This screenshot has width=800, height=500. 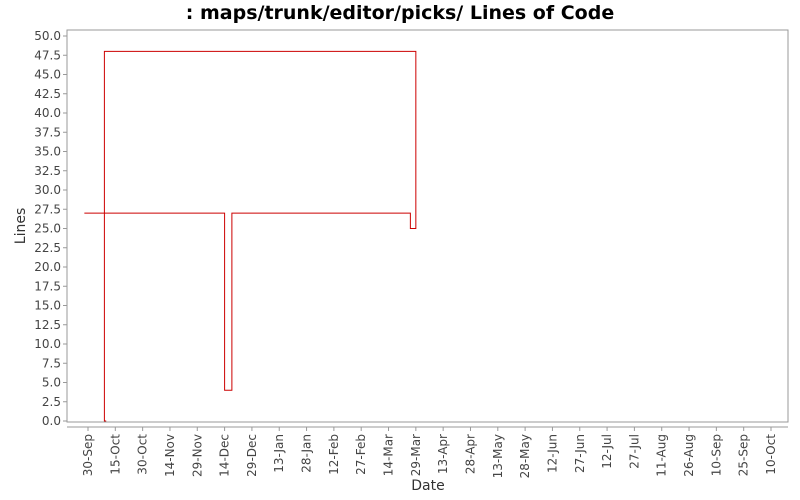 What do you see at coordinates (47, 152) in the screenshot?
I see `y-tick-label: 35.0` at bounding box center [47, 152].